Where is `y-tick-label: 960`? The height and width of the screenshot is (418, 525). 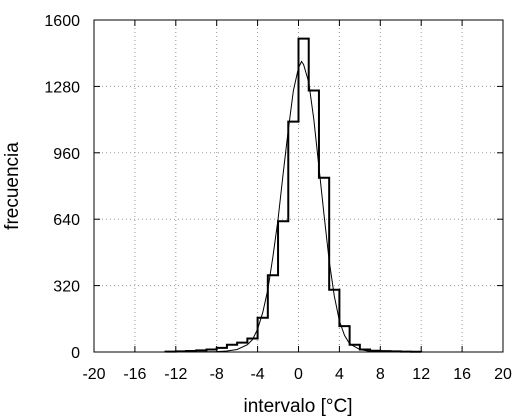 y-tick-label: 960 is located at coordinates (66, 154).